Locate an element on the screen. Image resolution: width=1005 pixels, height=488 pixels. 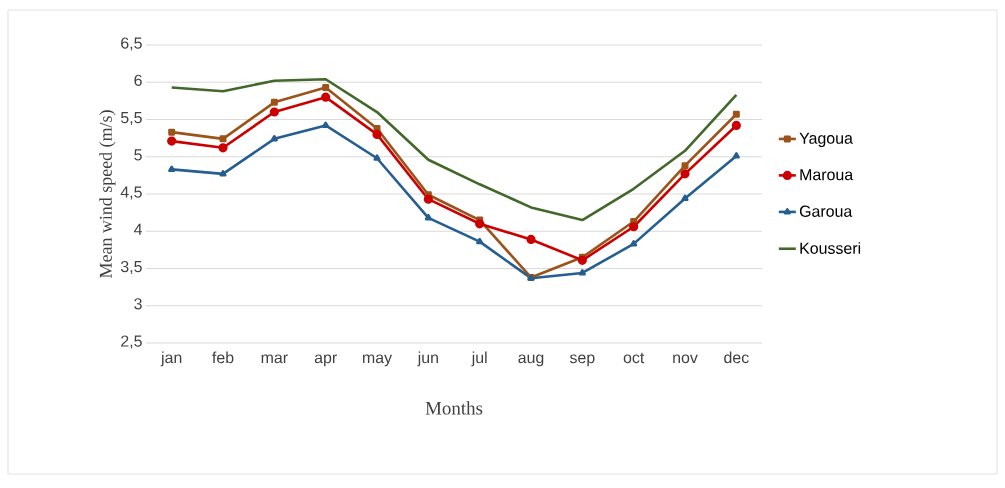
x-tick-label: jun is located at coordinates (427, 359).